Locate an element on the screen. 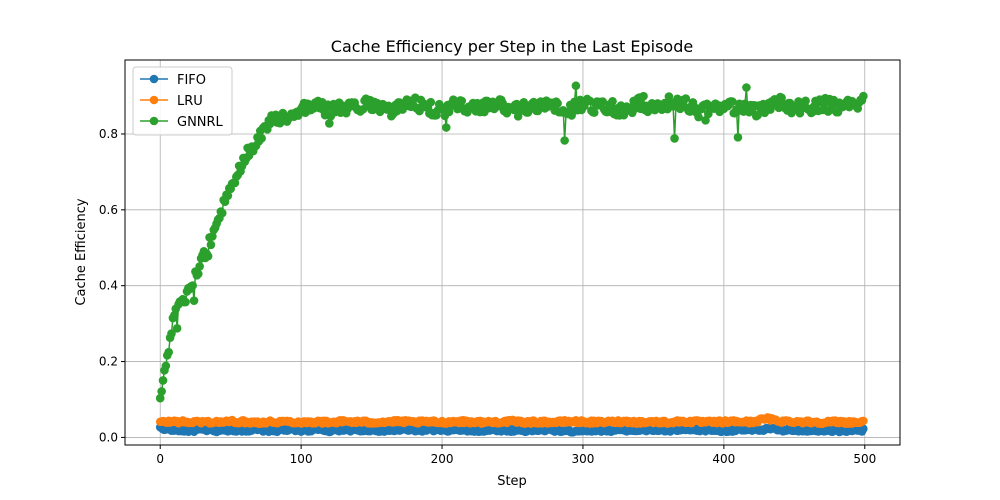 This screenshot has height=500, width=1000. legend: FIFO LRU GNNRL is located at coordinates (182, 101).